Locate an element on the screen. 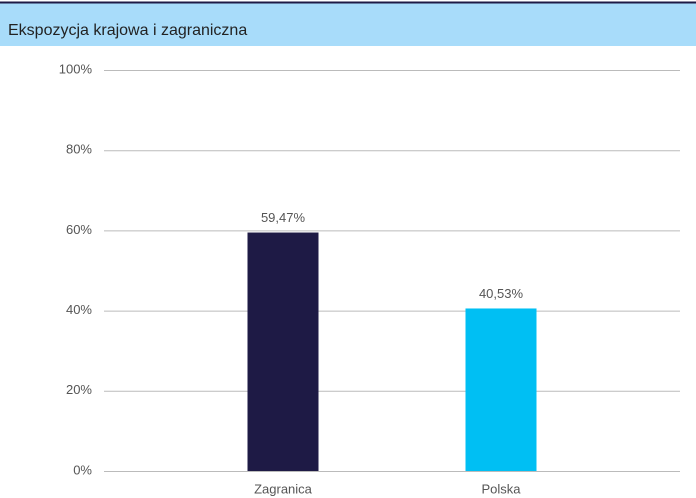 The image size is (696, 498). value-label: 59,47% is located at coordinates (283, 217).